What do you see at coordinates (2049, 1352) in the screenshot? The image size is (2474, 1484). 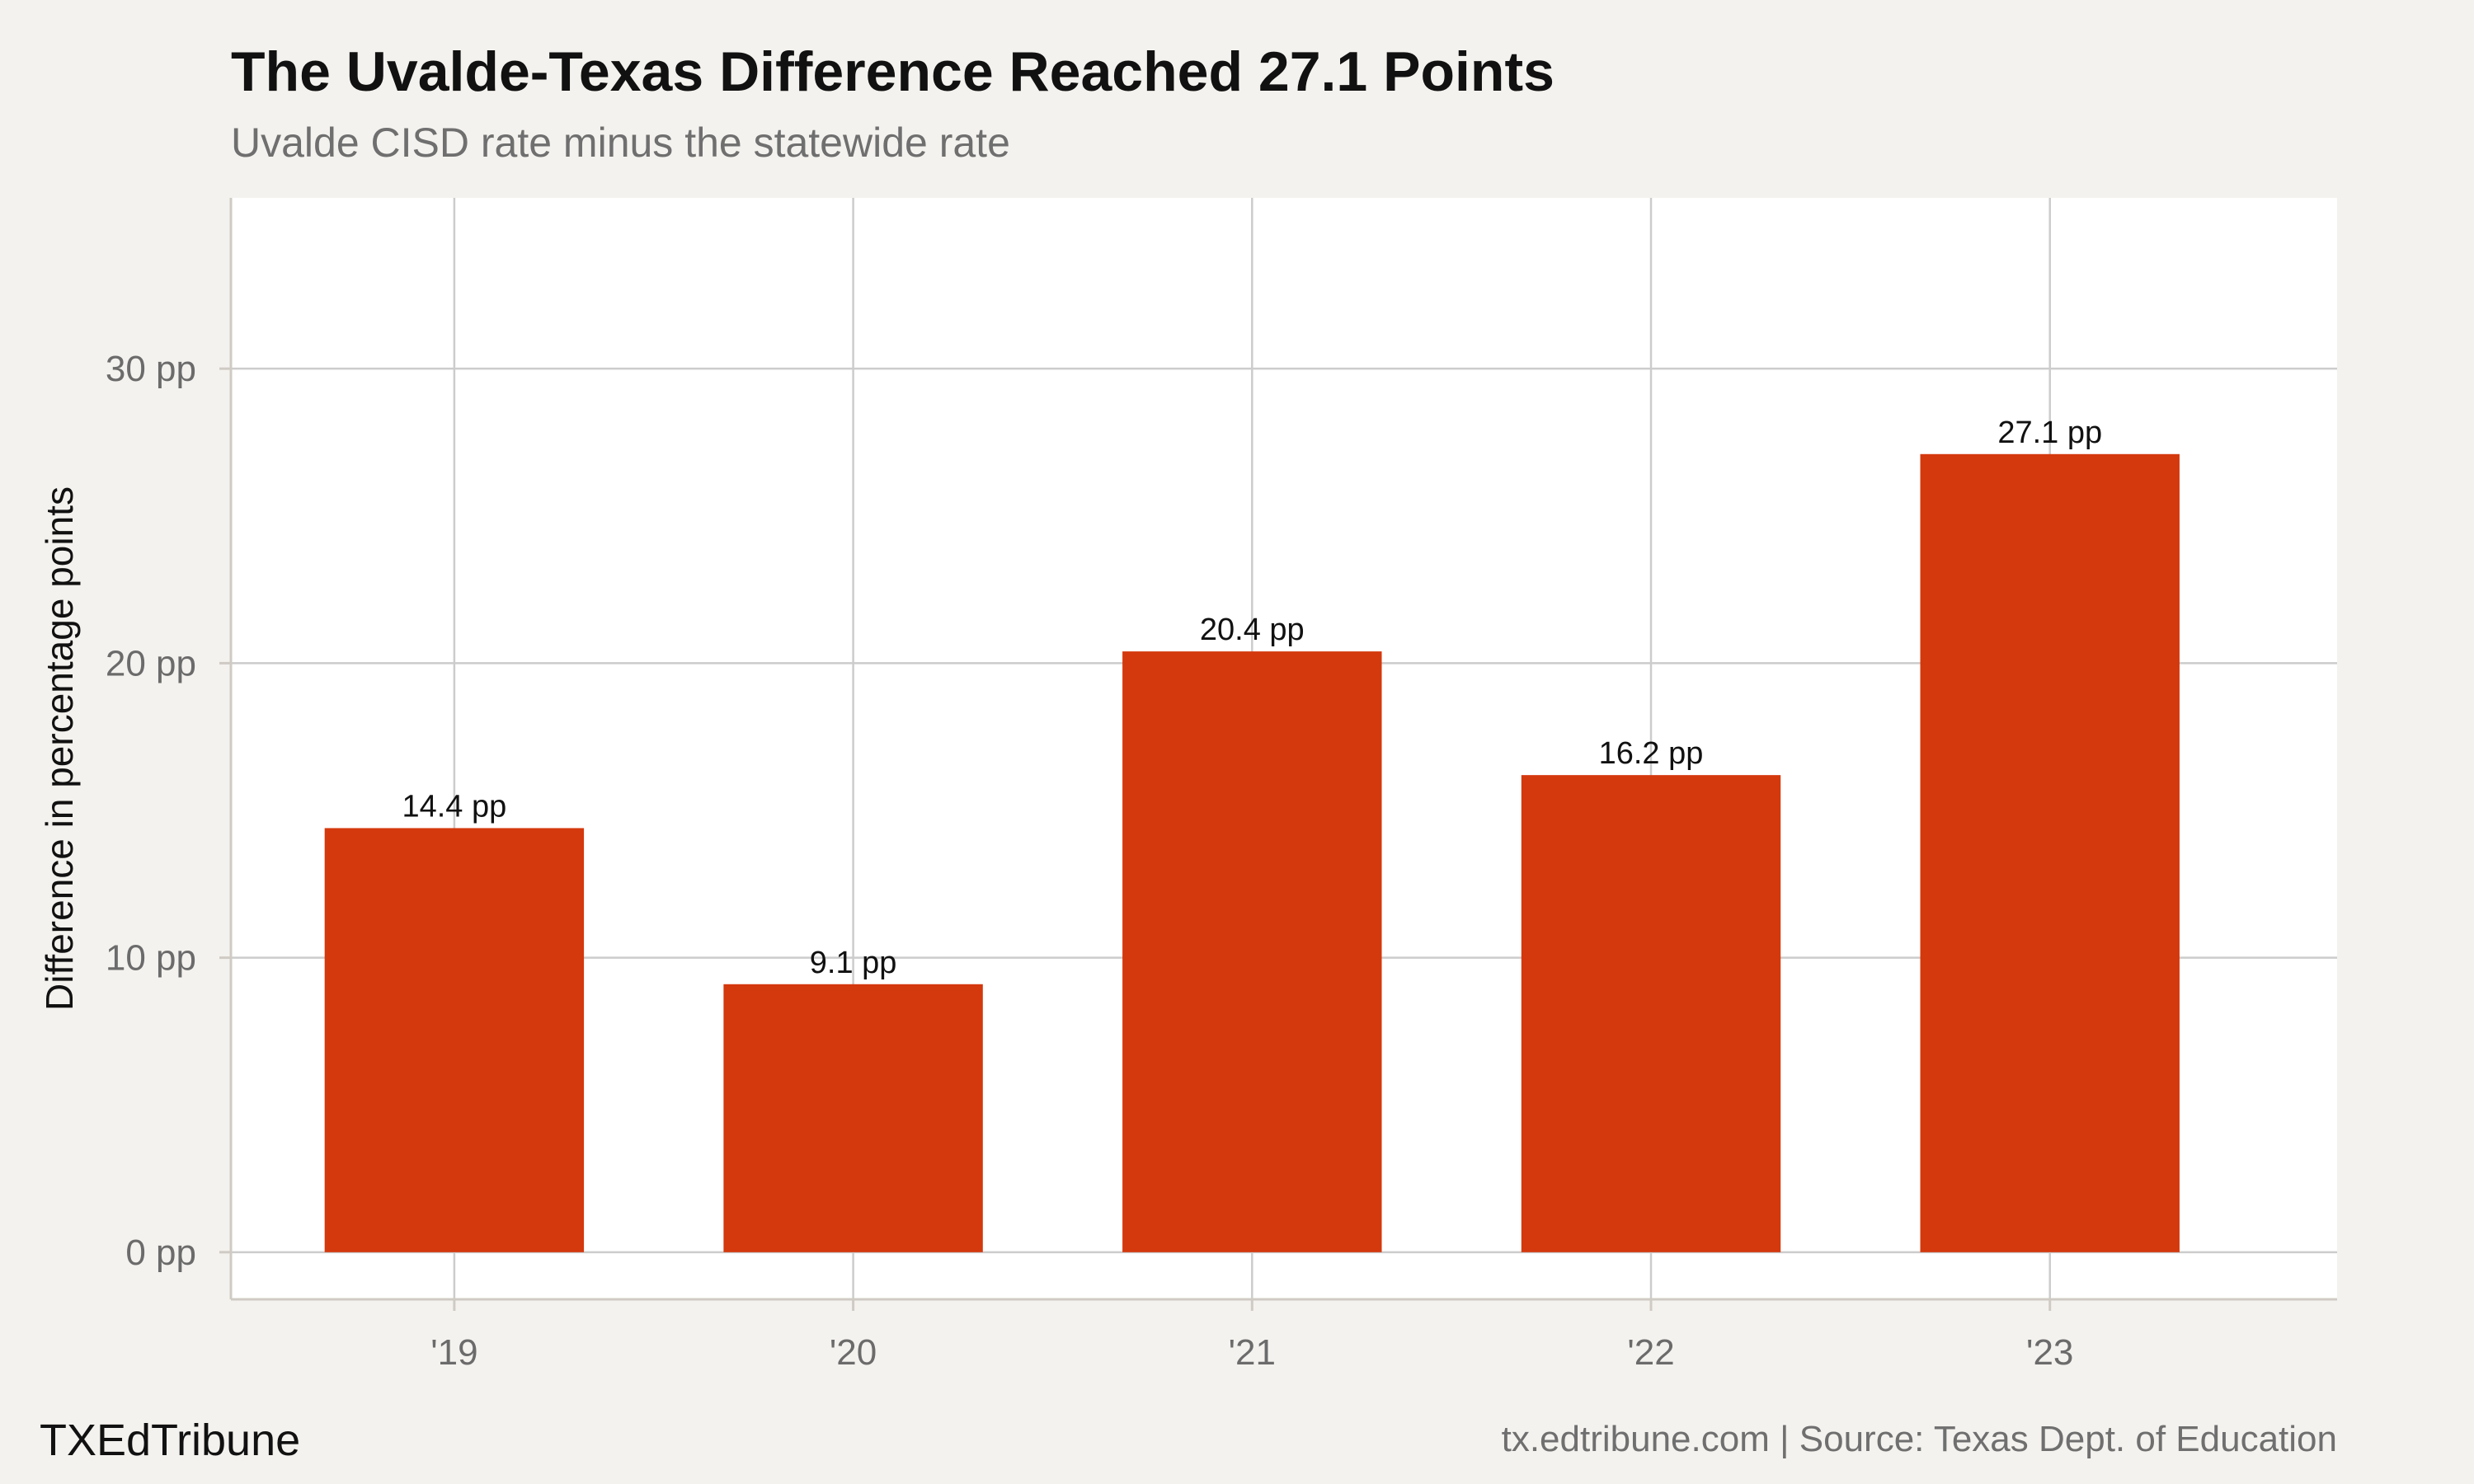 I see `x-tick-label: '23` at bounding box center [2049, 1352].